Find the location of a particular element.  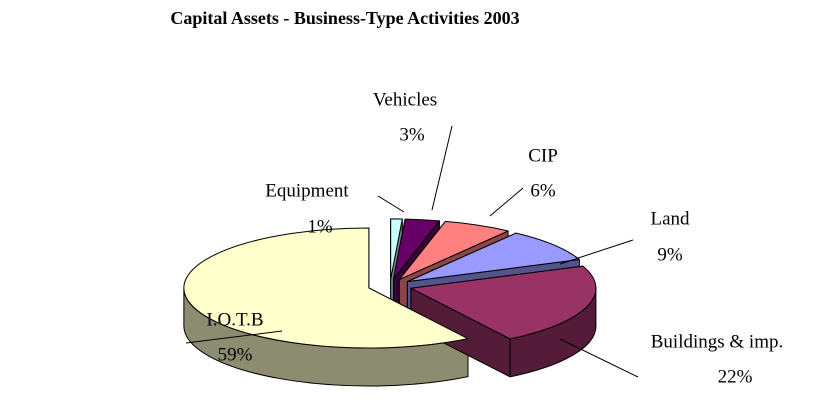

slice-label: CIP is located at coordinates (543, 155).